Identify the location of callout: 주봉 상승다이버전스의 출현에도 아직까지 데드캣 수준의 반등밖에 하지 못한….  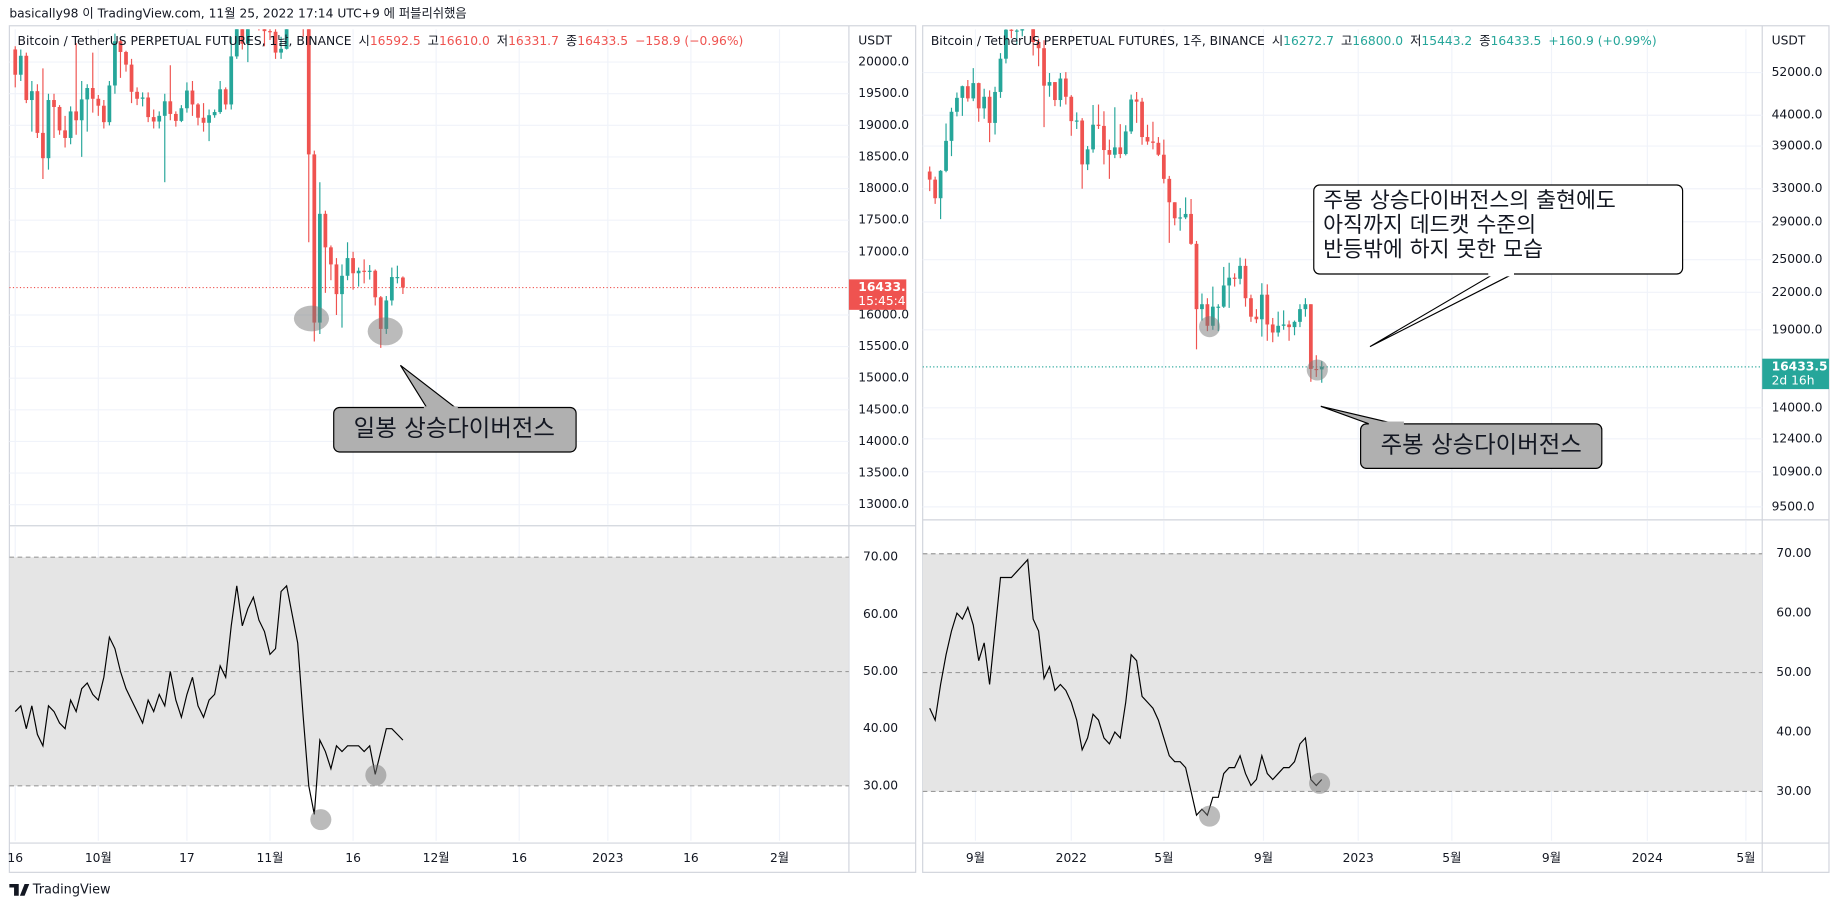
(1498, 266).